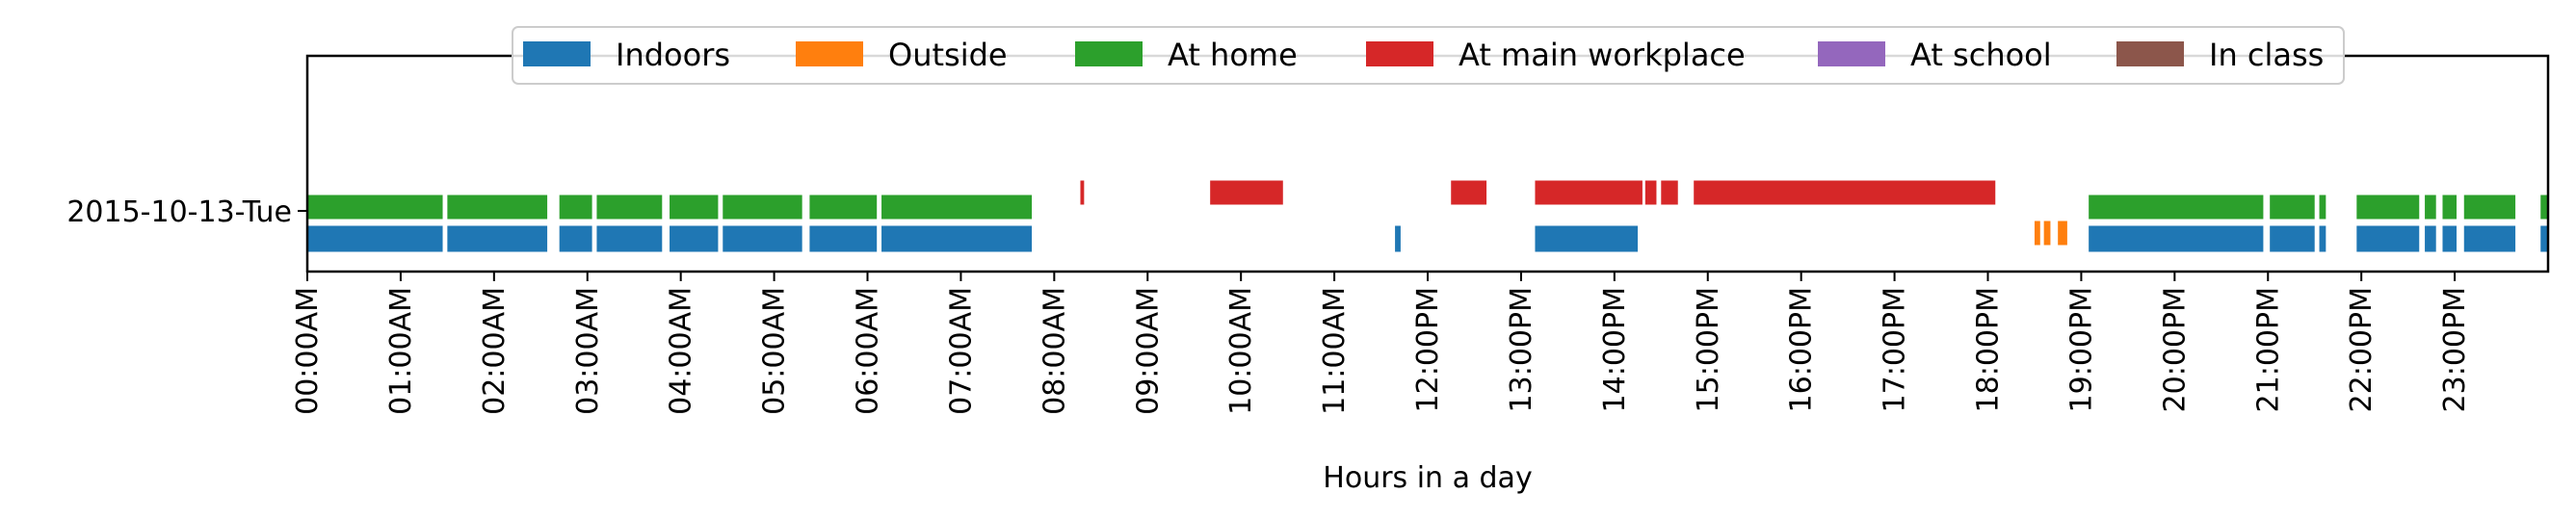 The width and height of the screenshot is (2576, 520). I want to click on y-axis: 2015-10-13-Tue, so click(187, 212).